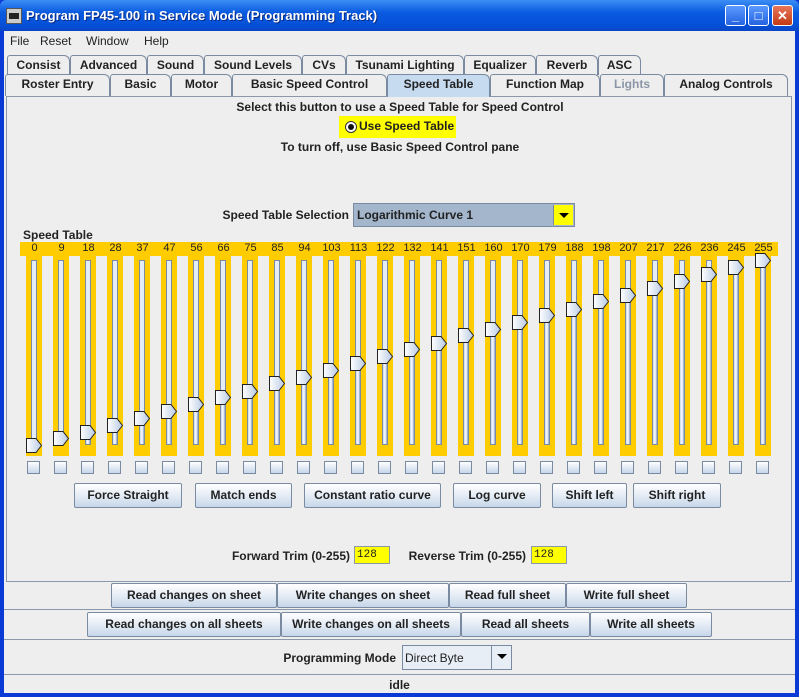 The height and width of the screenshot is (697, 799). What do you see at coordinates (567, 65) in the screenshot?
I see `tab-reverb: Reverb` at bounding box center [567, 65].